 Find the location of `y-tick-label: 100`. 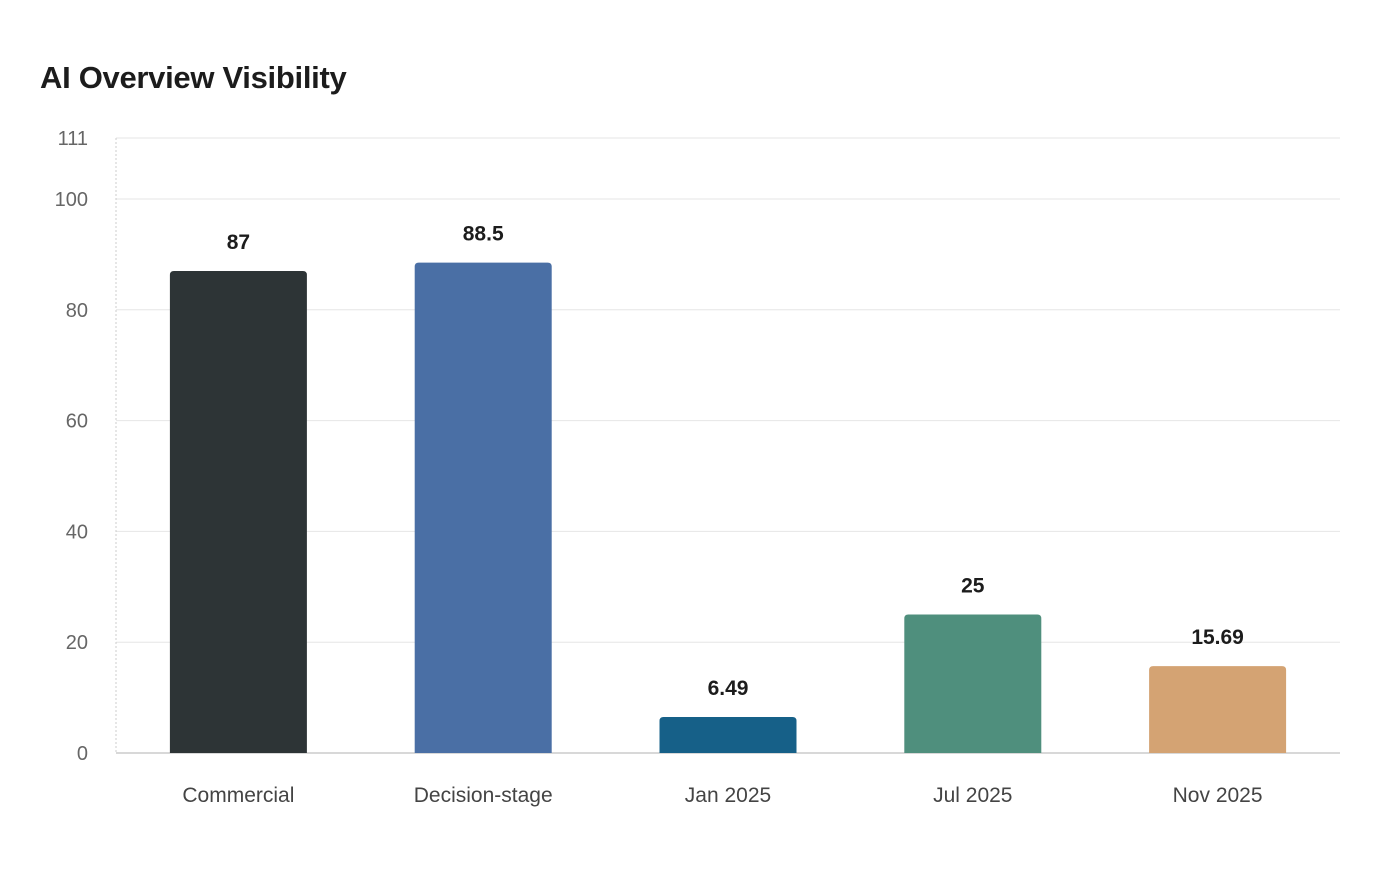

y-tick-label: 100 is located at coordinates (71, 200).